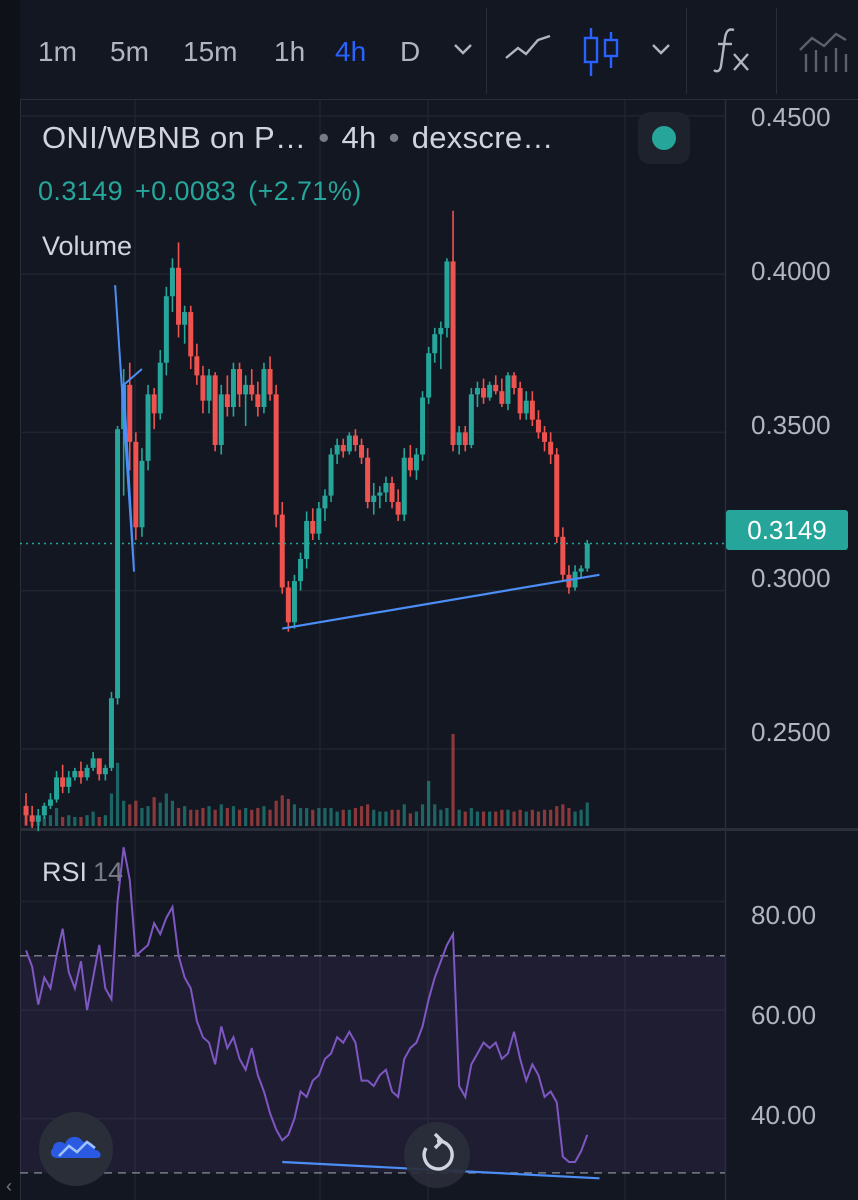 The image size is (858, 1200). What do you see at coordinates (10, 600) in the screenshot?
I see `left-frame: ‹` at bounding box center [10, 600].